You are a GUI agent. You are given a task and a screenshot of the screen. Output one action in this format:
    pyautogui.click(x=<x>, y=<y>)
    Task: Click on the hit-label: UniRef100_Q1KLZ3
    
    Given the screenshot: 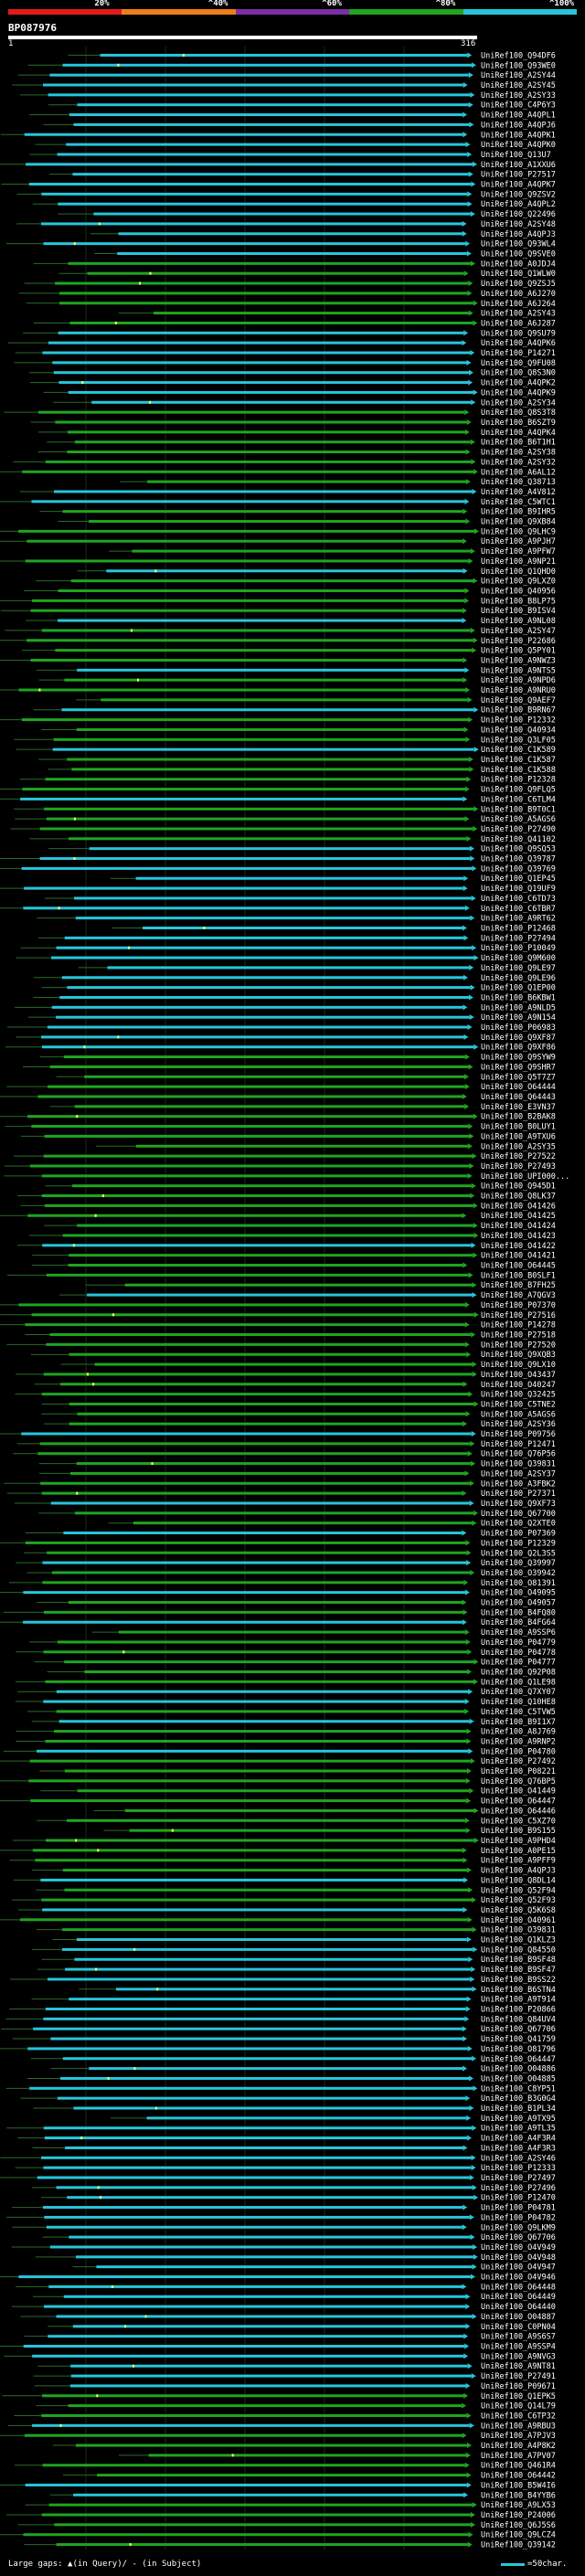 What is the action you would take?
    pyautogui.click(x=518, y=1940)
    